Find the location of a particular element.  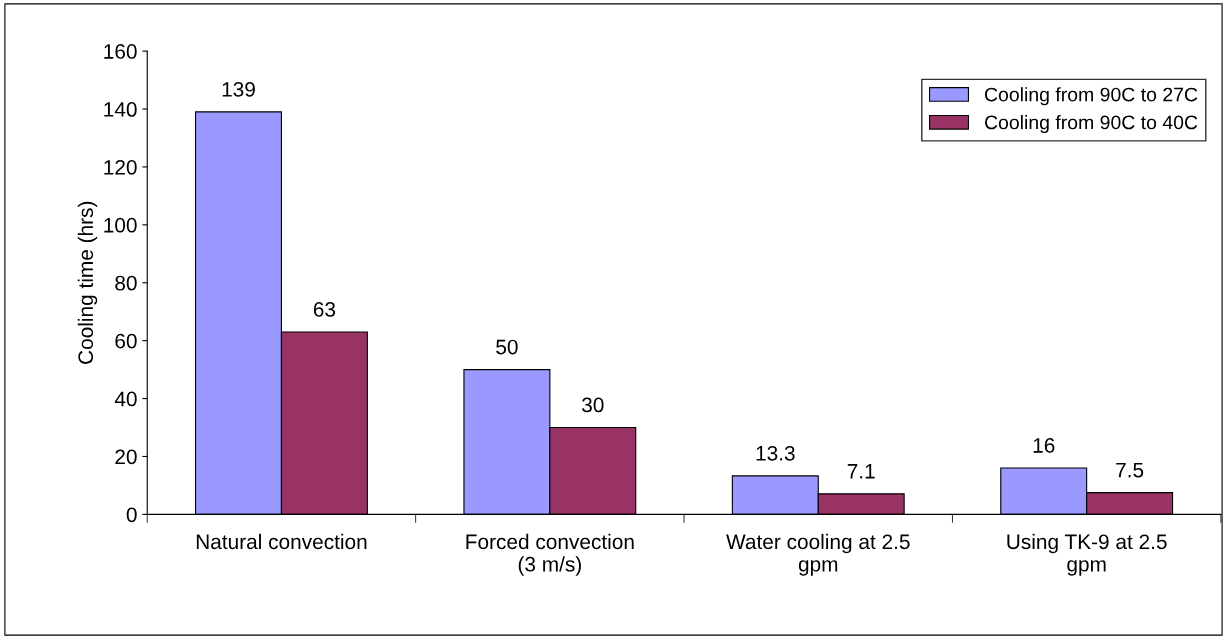

data-label: 50 is located at coordinates (507, 347).